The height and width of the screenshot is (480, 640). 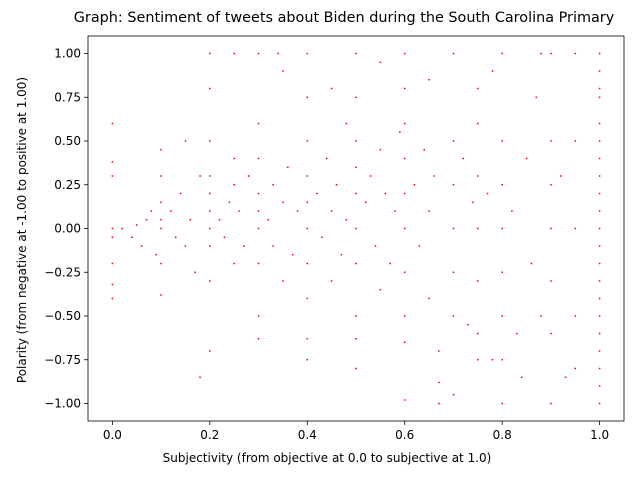 I want to click on y-tick-label: 1.00, so click(x=67, y=54).